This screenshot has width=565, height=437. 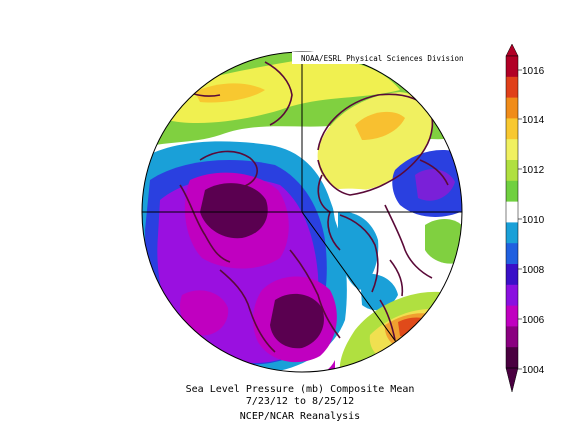 I want to click on colorbar-frame, so click(x=512, y=212).